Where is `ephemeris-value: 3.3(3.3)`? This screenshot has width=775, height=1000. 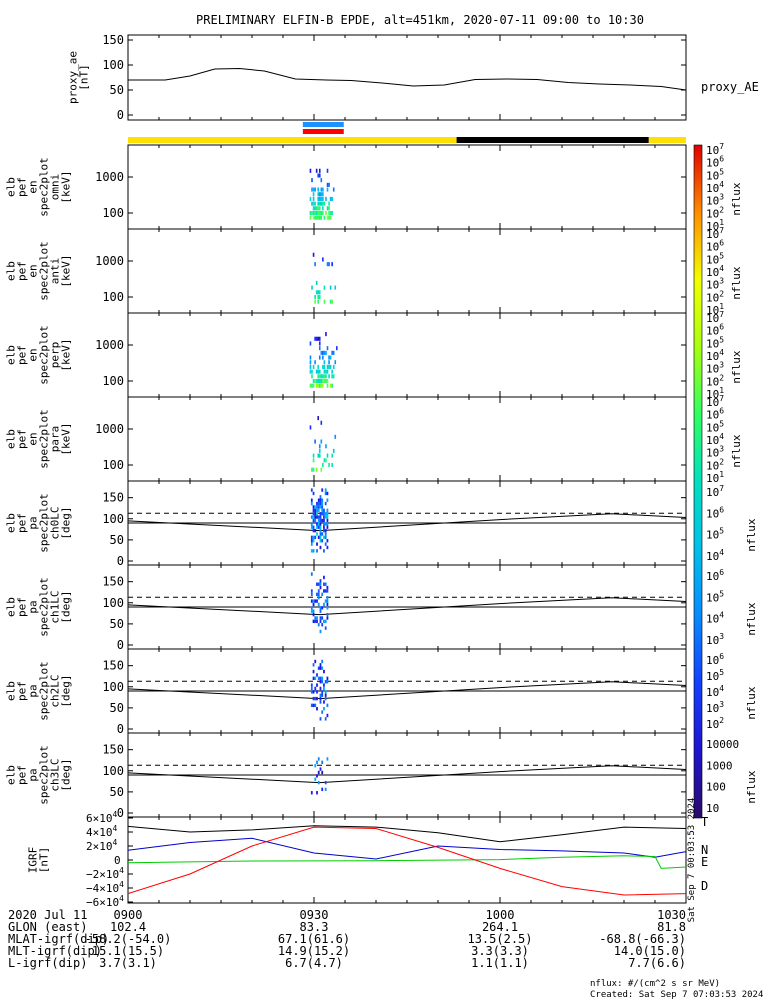
ephemeris-value: 3.3(3.3) is located at coordinates (500, 951).